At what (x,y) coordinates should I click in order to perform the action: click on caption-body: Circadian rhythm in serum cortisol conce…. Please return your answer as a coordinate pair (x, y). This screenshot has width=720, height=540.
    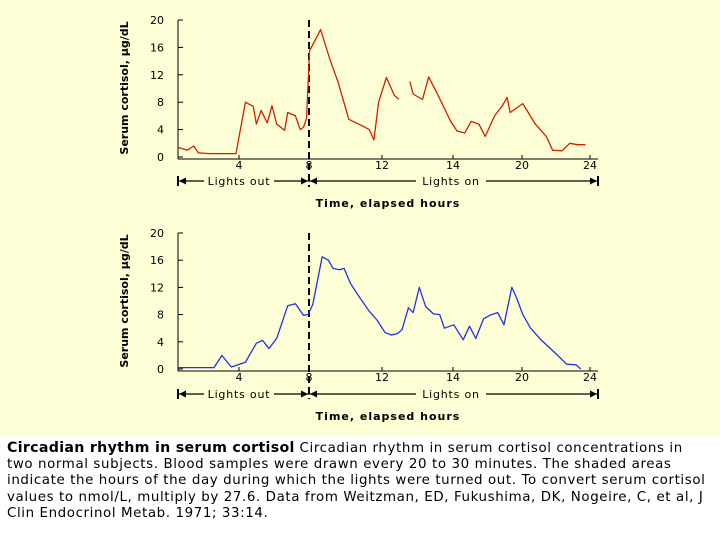
    Looking at the image, I should click on (356, 481).